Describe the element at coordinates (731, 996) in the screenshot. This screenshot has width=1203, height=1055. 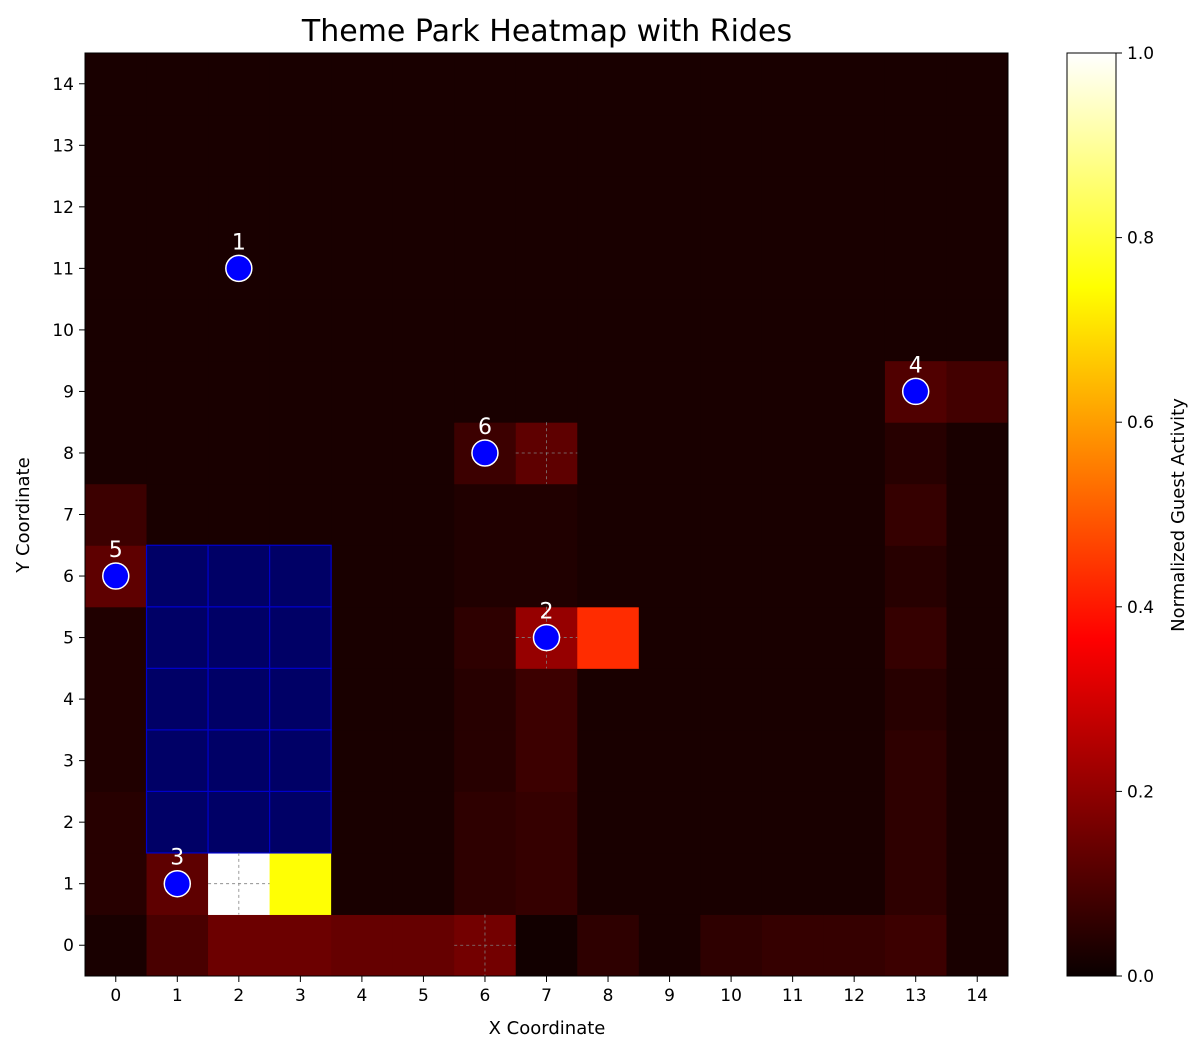
I see `x-tick-label: 10` at that location.